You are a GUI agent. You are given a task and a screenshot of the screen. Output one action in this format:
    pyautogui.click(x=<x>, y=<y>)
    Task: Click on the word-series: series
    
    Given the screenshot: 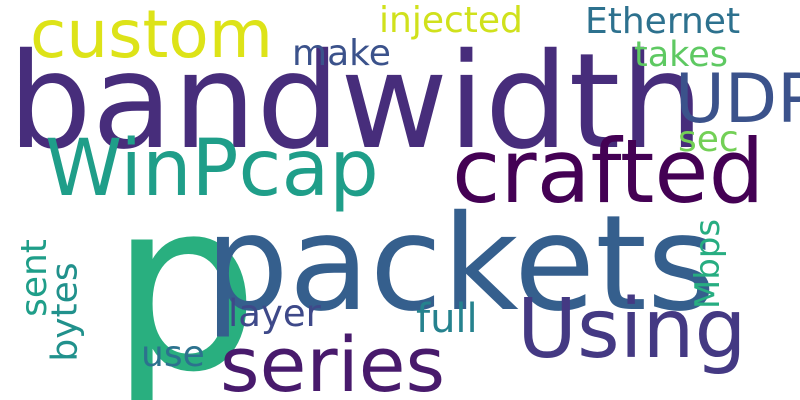 What is the action you would take?
    pyautogui.click(x=332, y=363)
    